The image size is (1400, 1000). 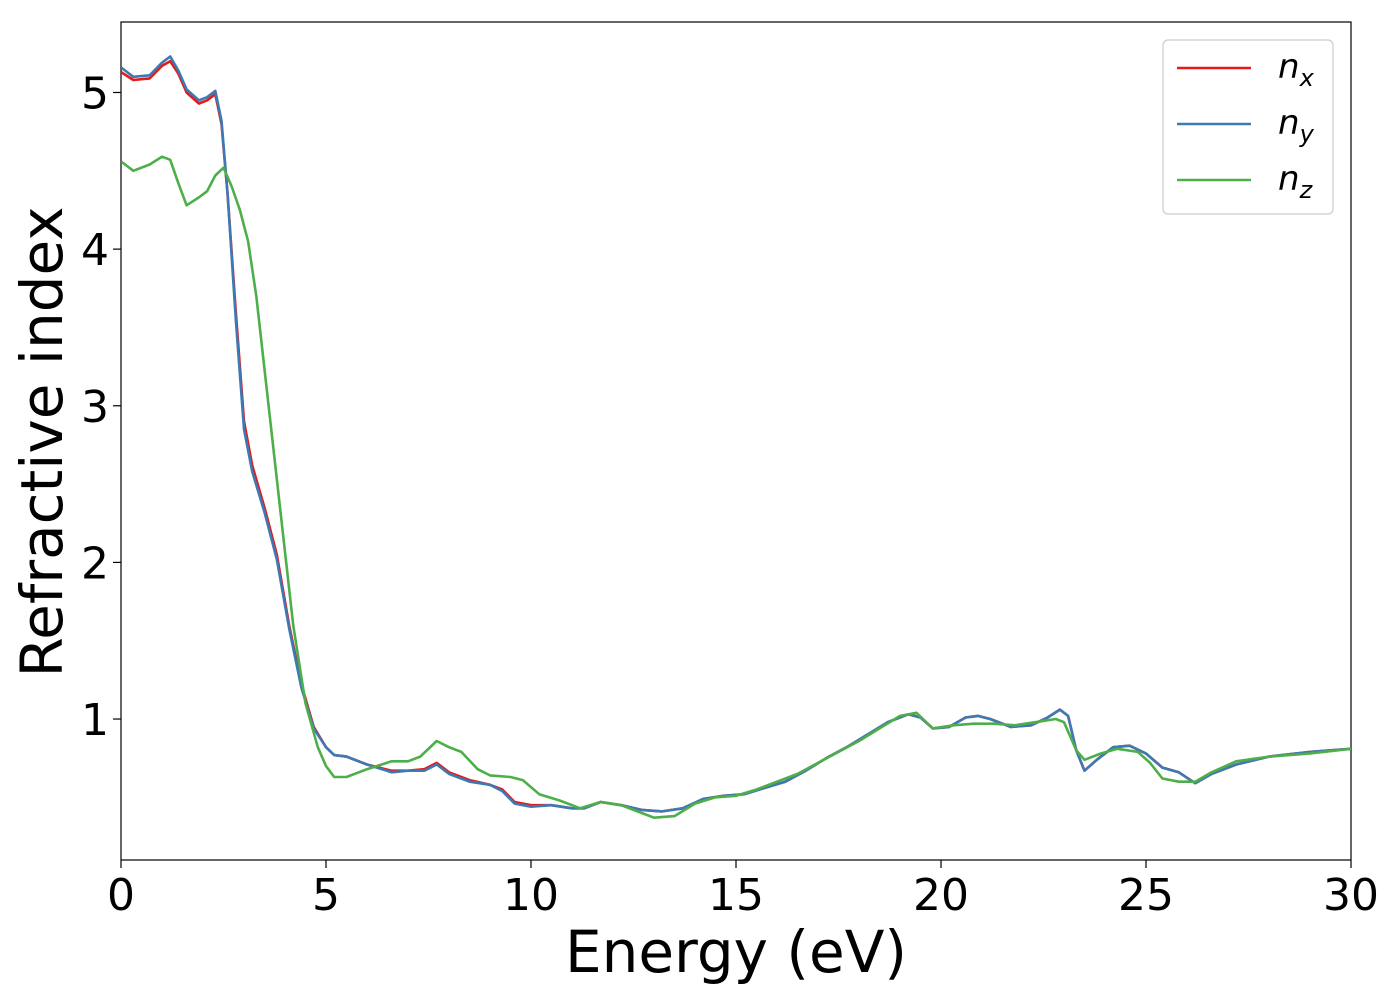 What do you see at coordinates (736, 895) in the screenshot?
I see `x-tick-label: 15` at bounding box center [736, 895].